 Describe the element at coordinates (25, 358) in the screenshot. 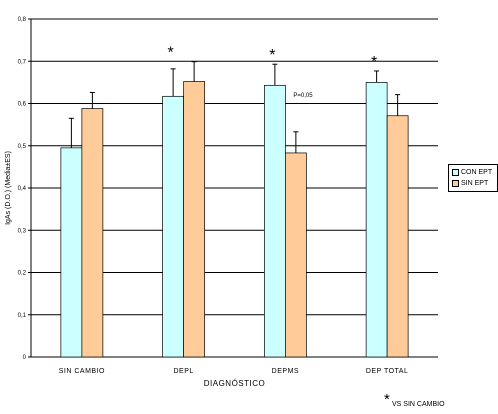

I see `y-tick-label: 0` at that location.